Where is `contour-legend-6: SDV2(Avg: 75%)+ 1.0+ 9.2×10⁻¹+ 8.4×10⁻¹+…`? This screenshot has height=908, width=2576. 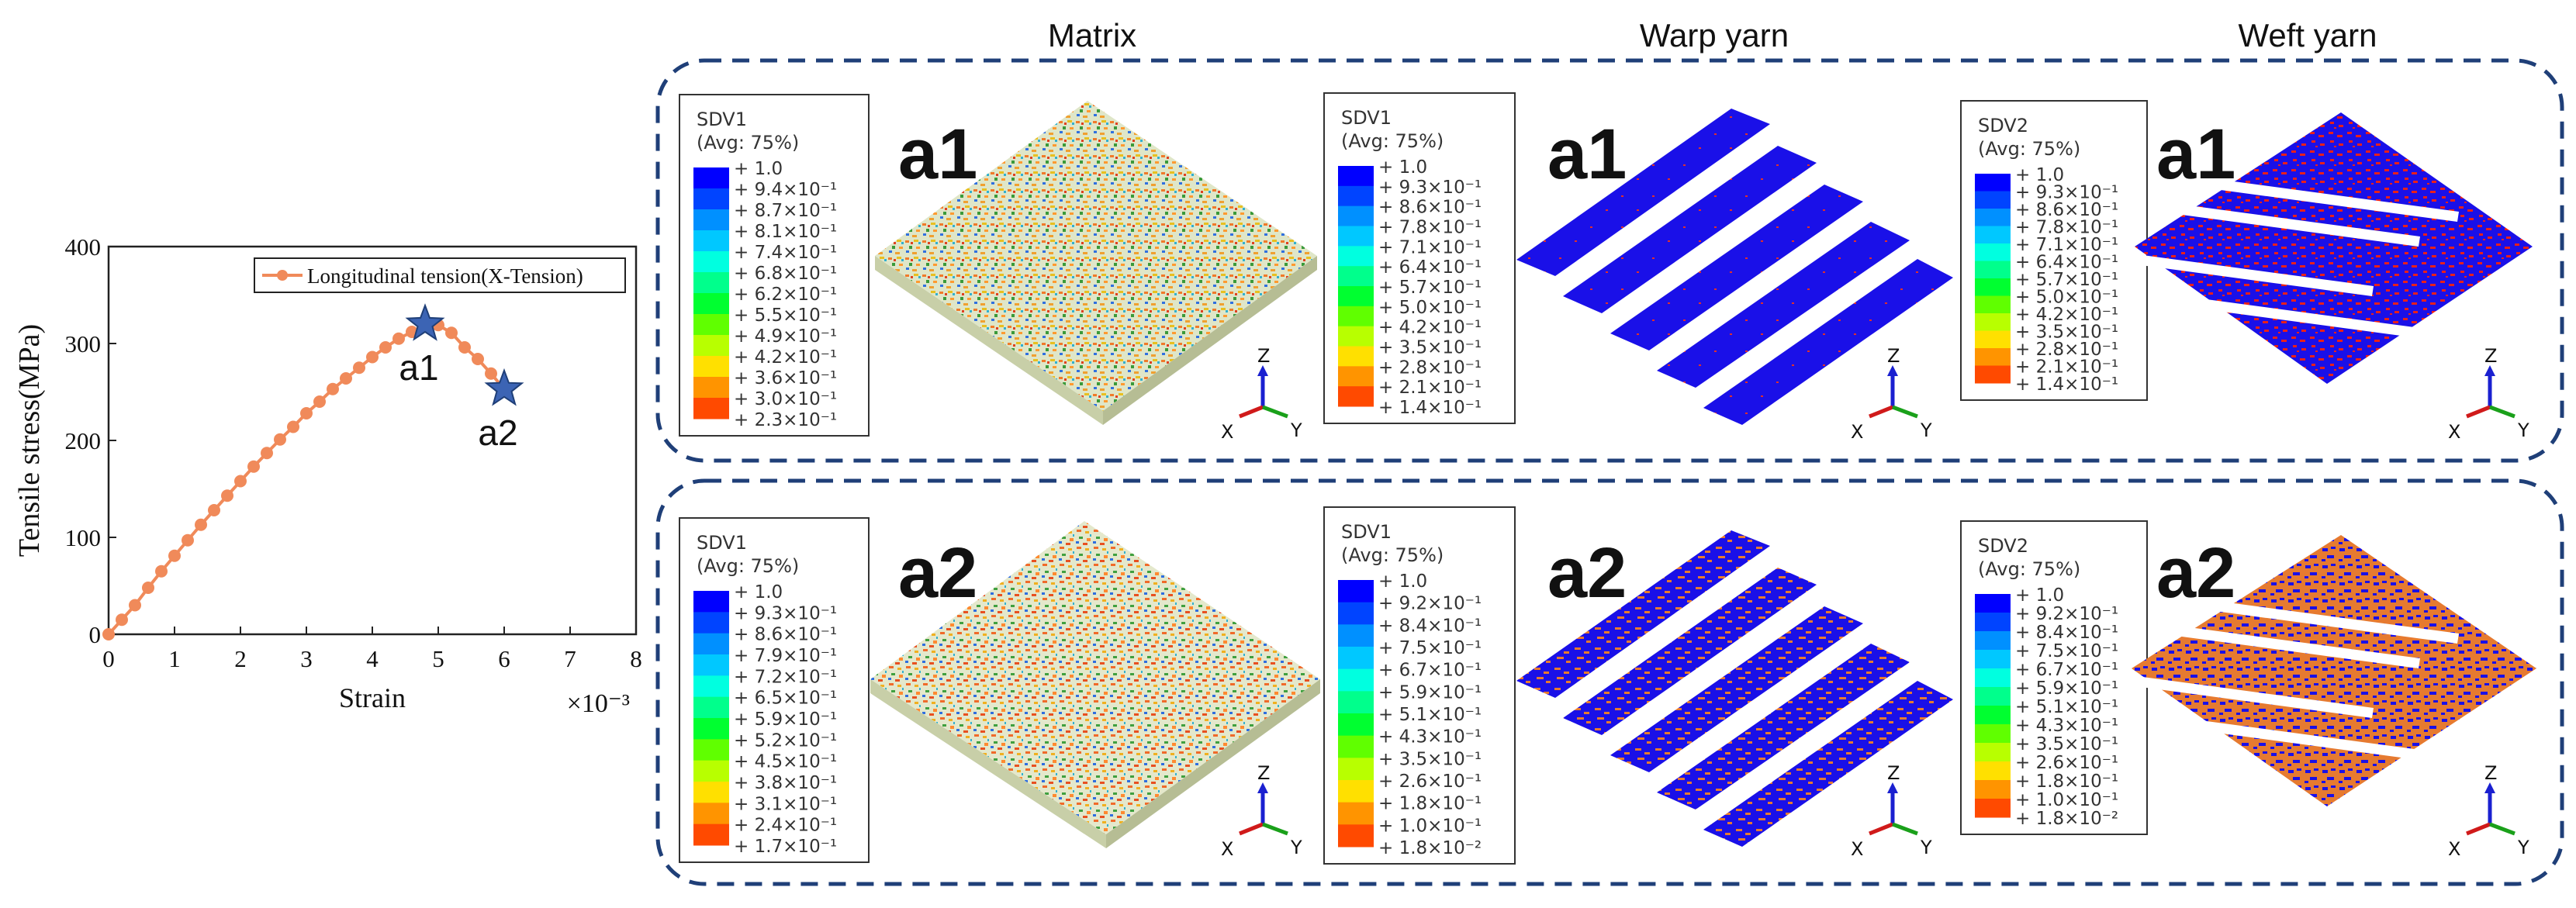
contour-legend-6: SDV2(Avg: 75%)+ 1.0+ 9.2×10⁻¹+ 8.4×10⁻¹+… is located at coordinates (2054, 677).